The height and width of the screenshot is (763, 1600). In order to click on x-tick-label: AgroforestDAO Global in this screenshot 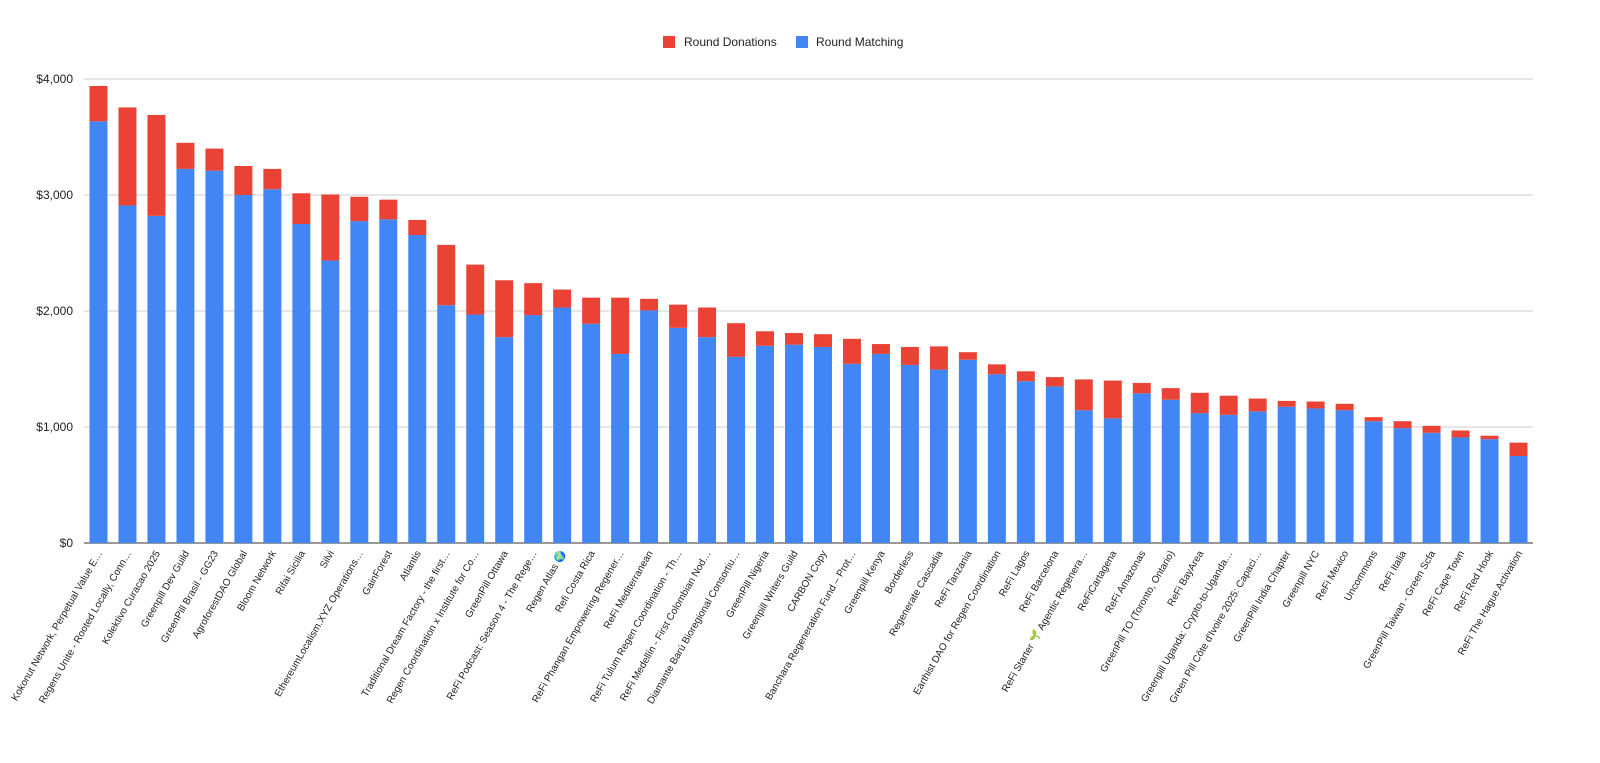, I will do `click(220, 595)`.